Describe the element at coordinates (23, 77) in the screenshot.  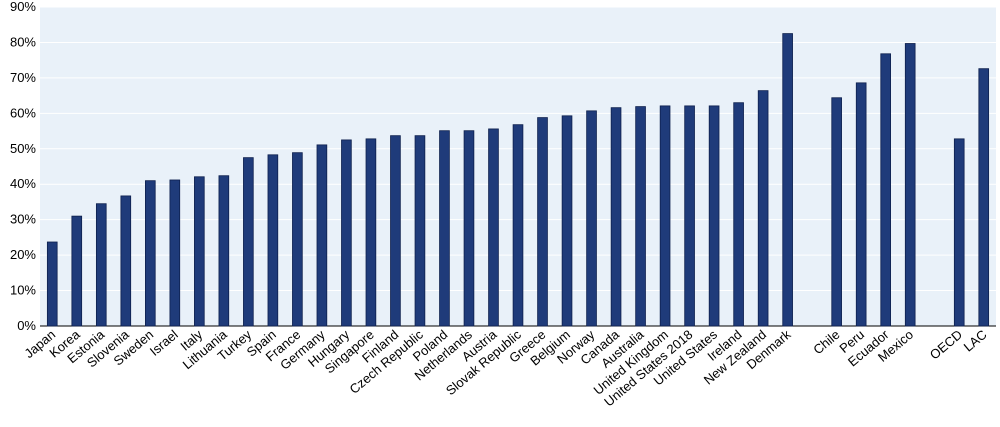
I see `y-tick-label: 70%` at that location.